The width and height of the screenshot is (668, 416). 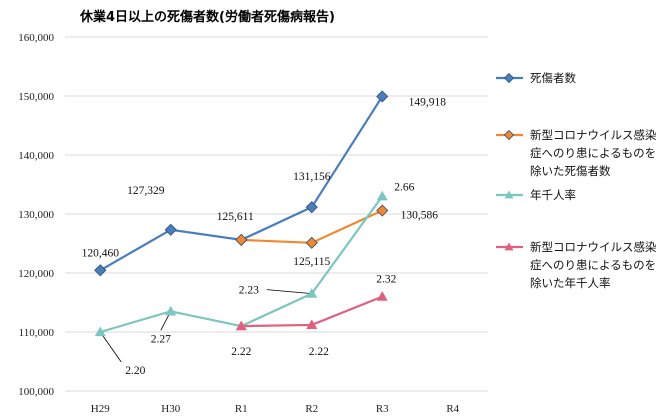 I want to click on data-label: 2.23, so click(x=249, y=291).